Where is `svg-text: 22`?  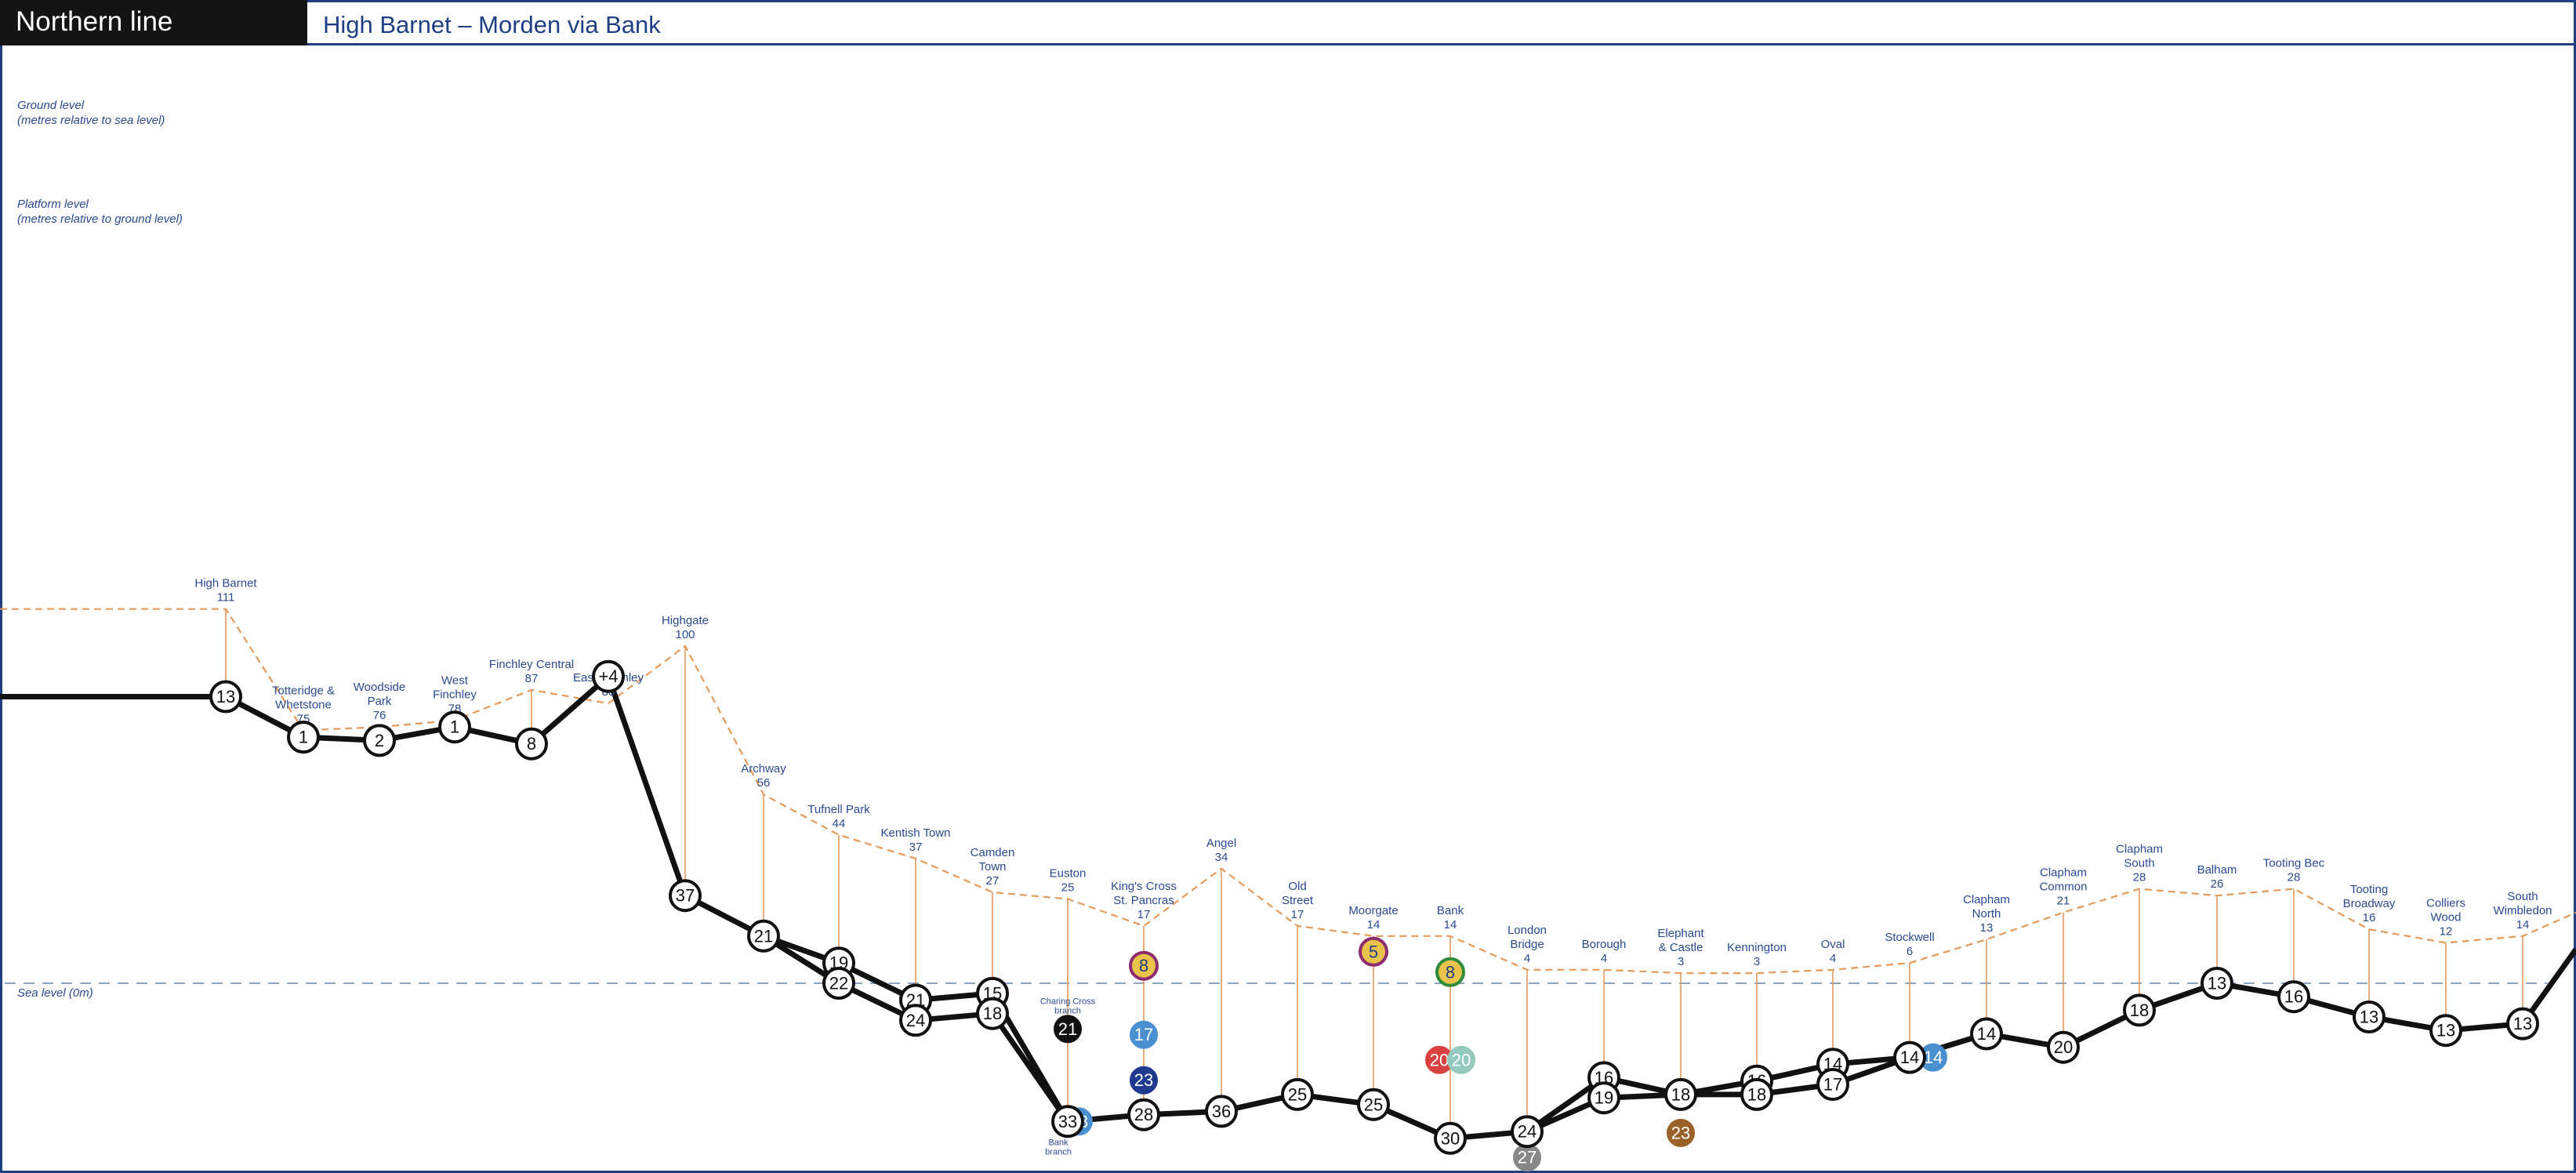 svg-text: 22 is located at coordinates (839, 983).